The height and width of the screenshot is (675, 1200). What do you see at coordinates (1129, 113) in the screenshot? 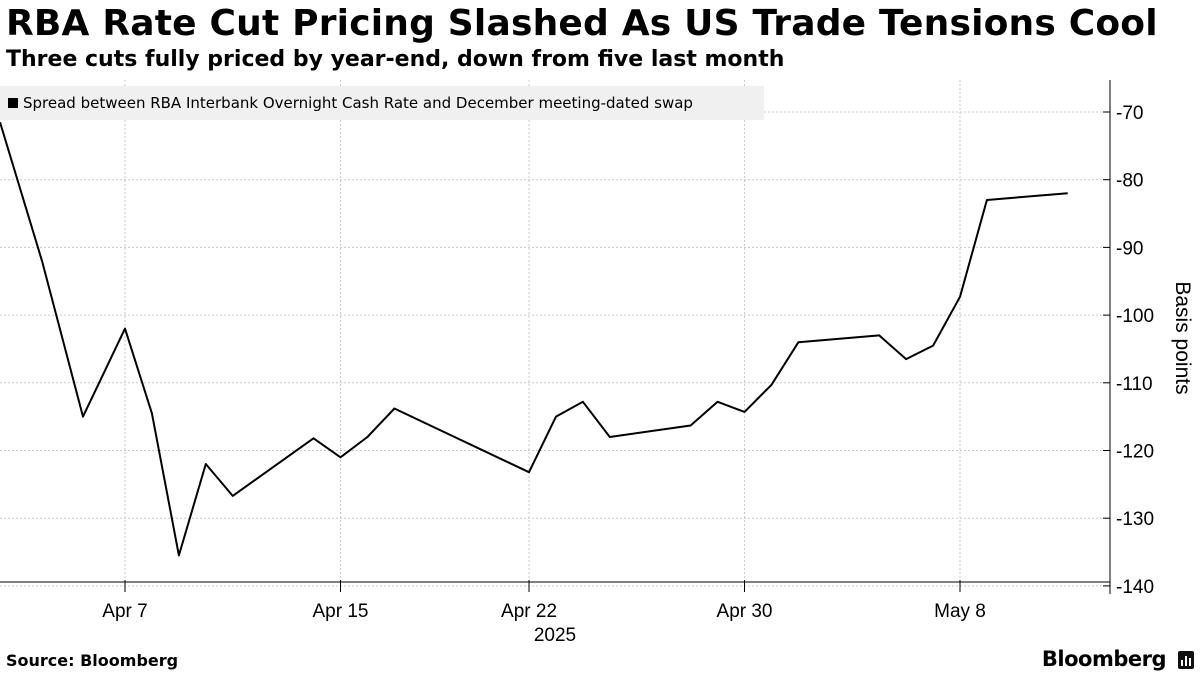
I see `y-tick-label: -70` at bounding box center [1129, 113].